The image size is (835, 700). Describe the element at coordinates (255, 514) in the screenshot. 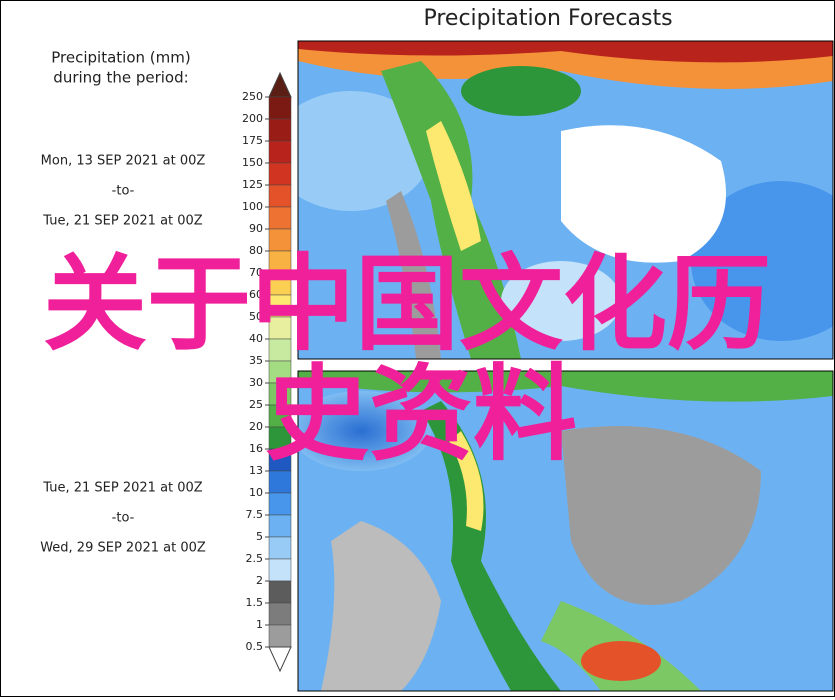

I see `colorbar-tick-label: 7.5` at that location.